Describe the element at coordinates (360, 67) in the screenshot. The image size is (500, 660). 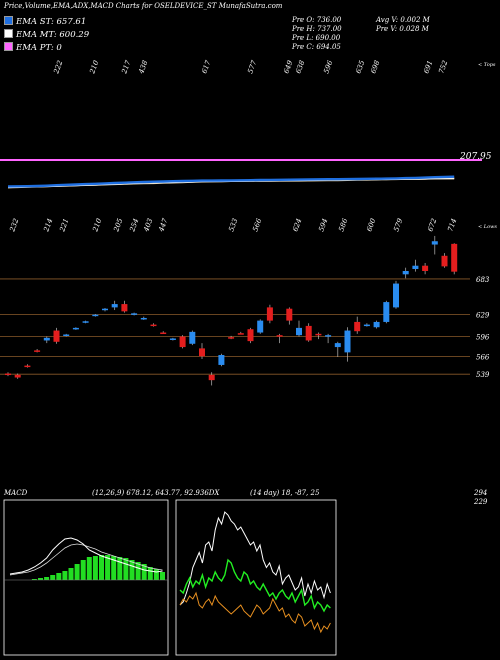
I see `top-tick-label: 635` at that location.